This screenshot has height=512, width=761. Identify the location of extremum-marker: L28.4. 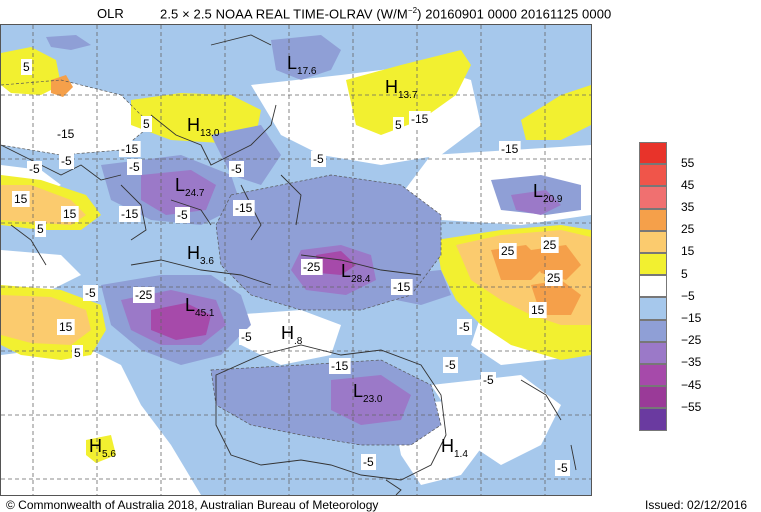
(356, 273).